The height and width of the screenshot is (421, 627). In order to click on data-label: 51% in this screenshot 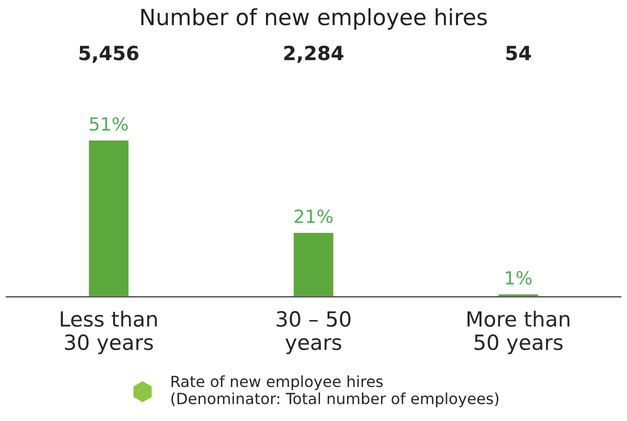, I will do `click(109, 124)`.